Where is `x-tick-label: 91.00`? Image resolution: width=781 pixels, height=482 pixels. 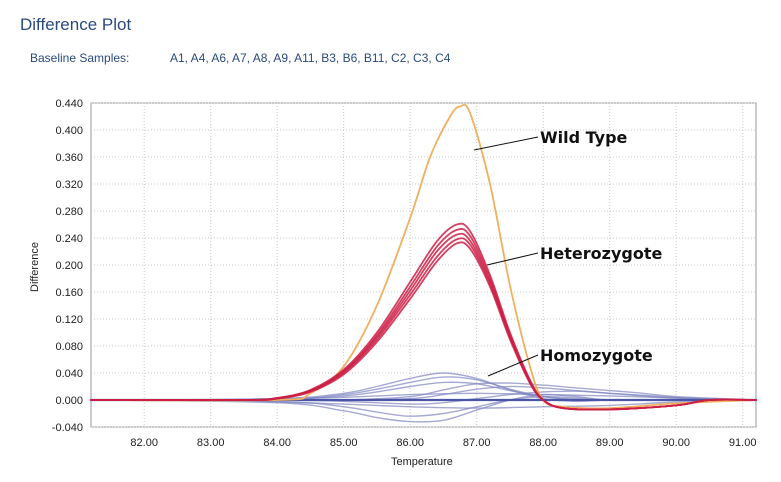 x-tick-label: 91.00 is located at coordinates (743, 443).